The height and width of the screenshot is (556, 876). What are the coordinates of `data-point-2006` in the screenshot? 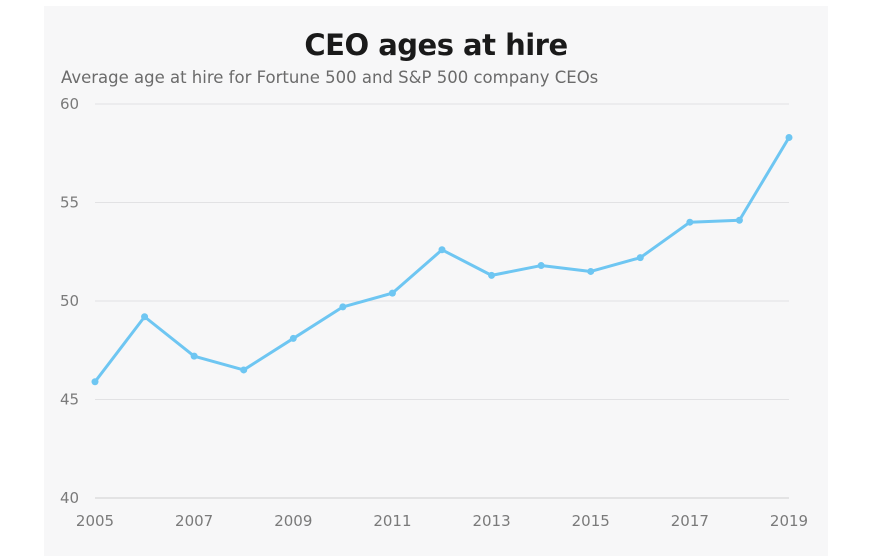 It's located at (145, 317).